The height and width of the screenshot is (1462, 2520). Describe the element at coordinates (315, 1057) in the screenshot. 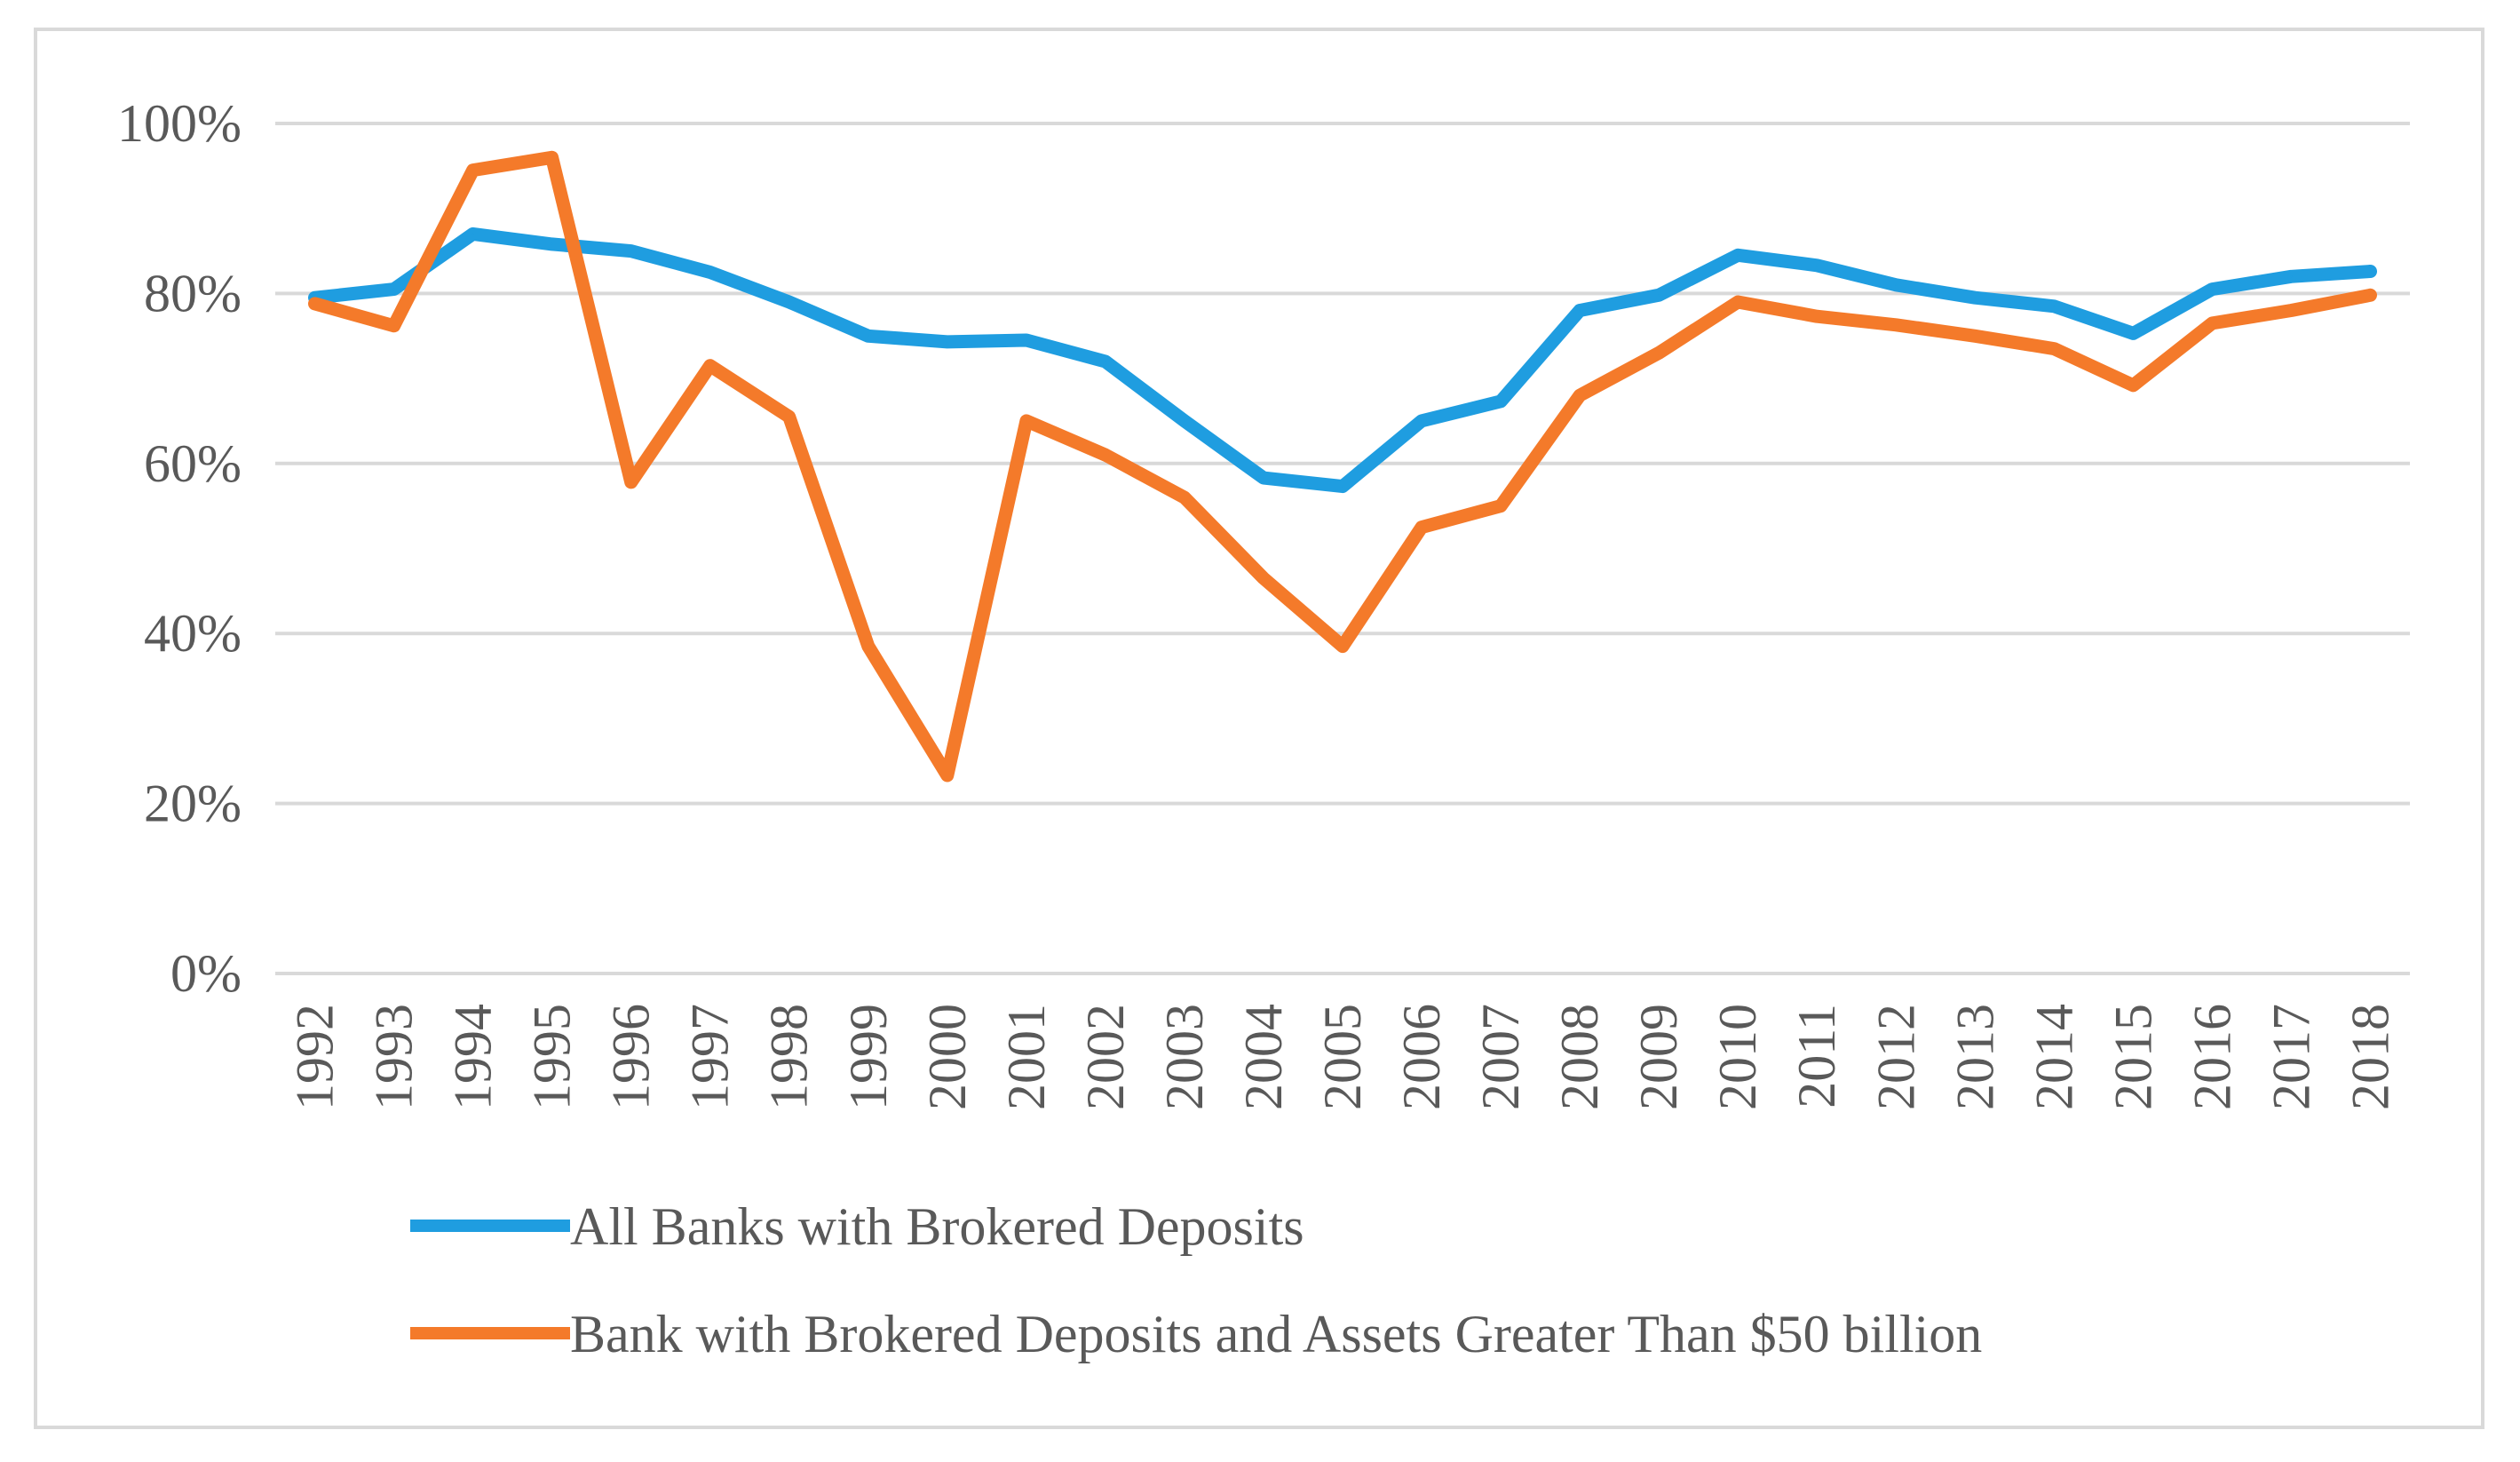

I see `x-tick-label: 1992` at that location.